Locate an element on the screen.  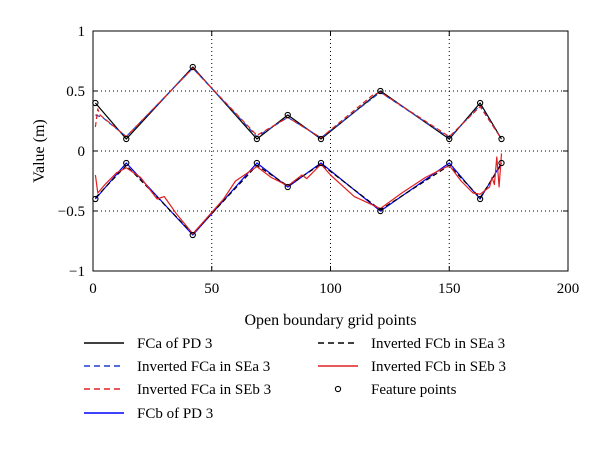
legend-label: Inverted FCa in SEb 3 is located at coordinates (204, 390).